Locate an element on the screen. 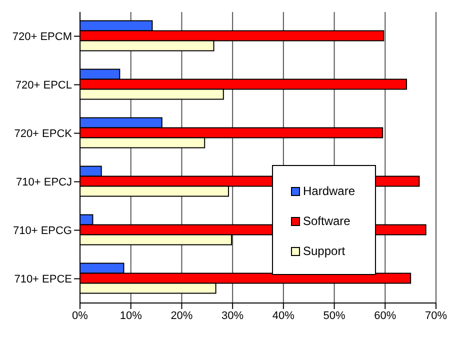 This screenshot has height=341, width=450. legend-label: Software is located at coordinates (326, 221).